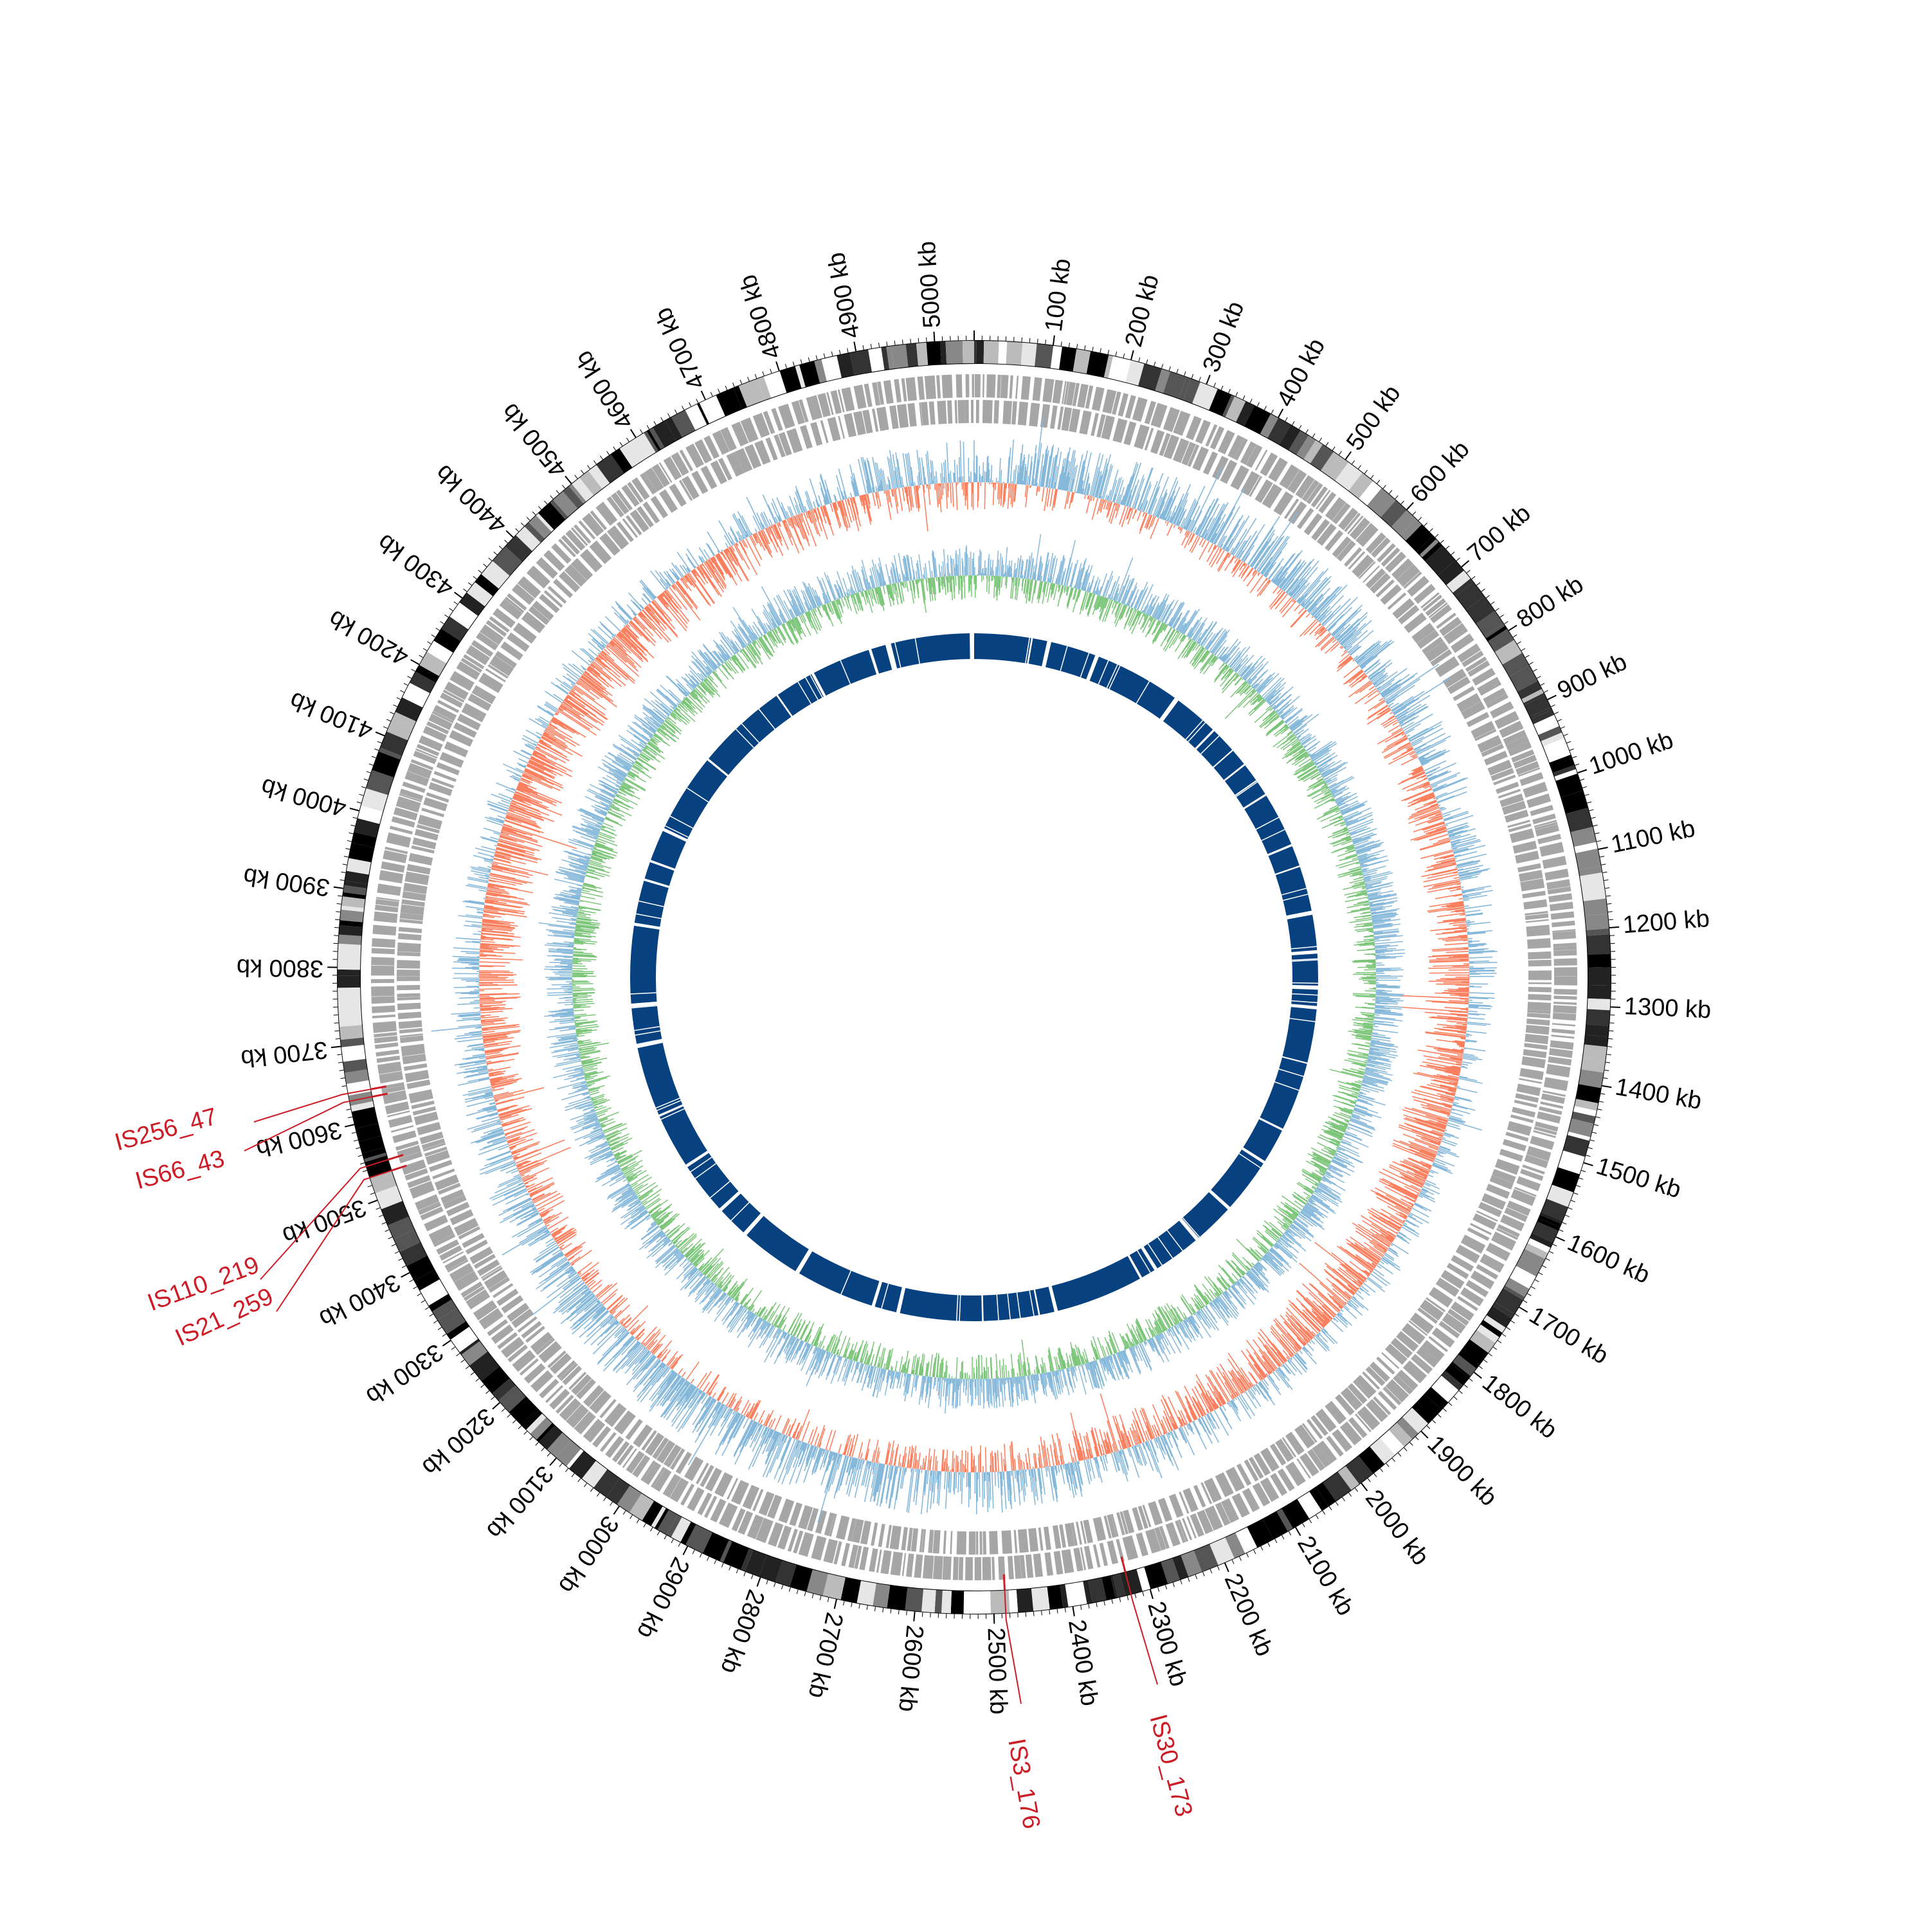 The width and height of the screenshot is (1929, 1932). Describe the element at coordinates (680, 348) in the screenshot. I see `tick-label: 4700 kb` at that location.